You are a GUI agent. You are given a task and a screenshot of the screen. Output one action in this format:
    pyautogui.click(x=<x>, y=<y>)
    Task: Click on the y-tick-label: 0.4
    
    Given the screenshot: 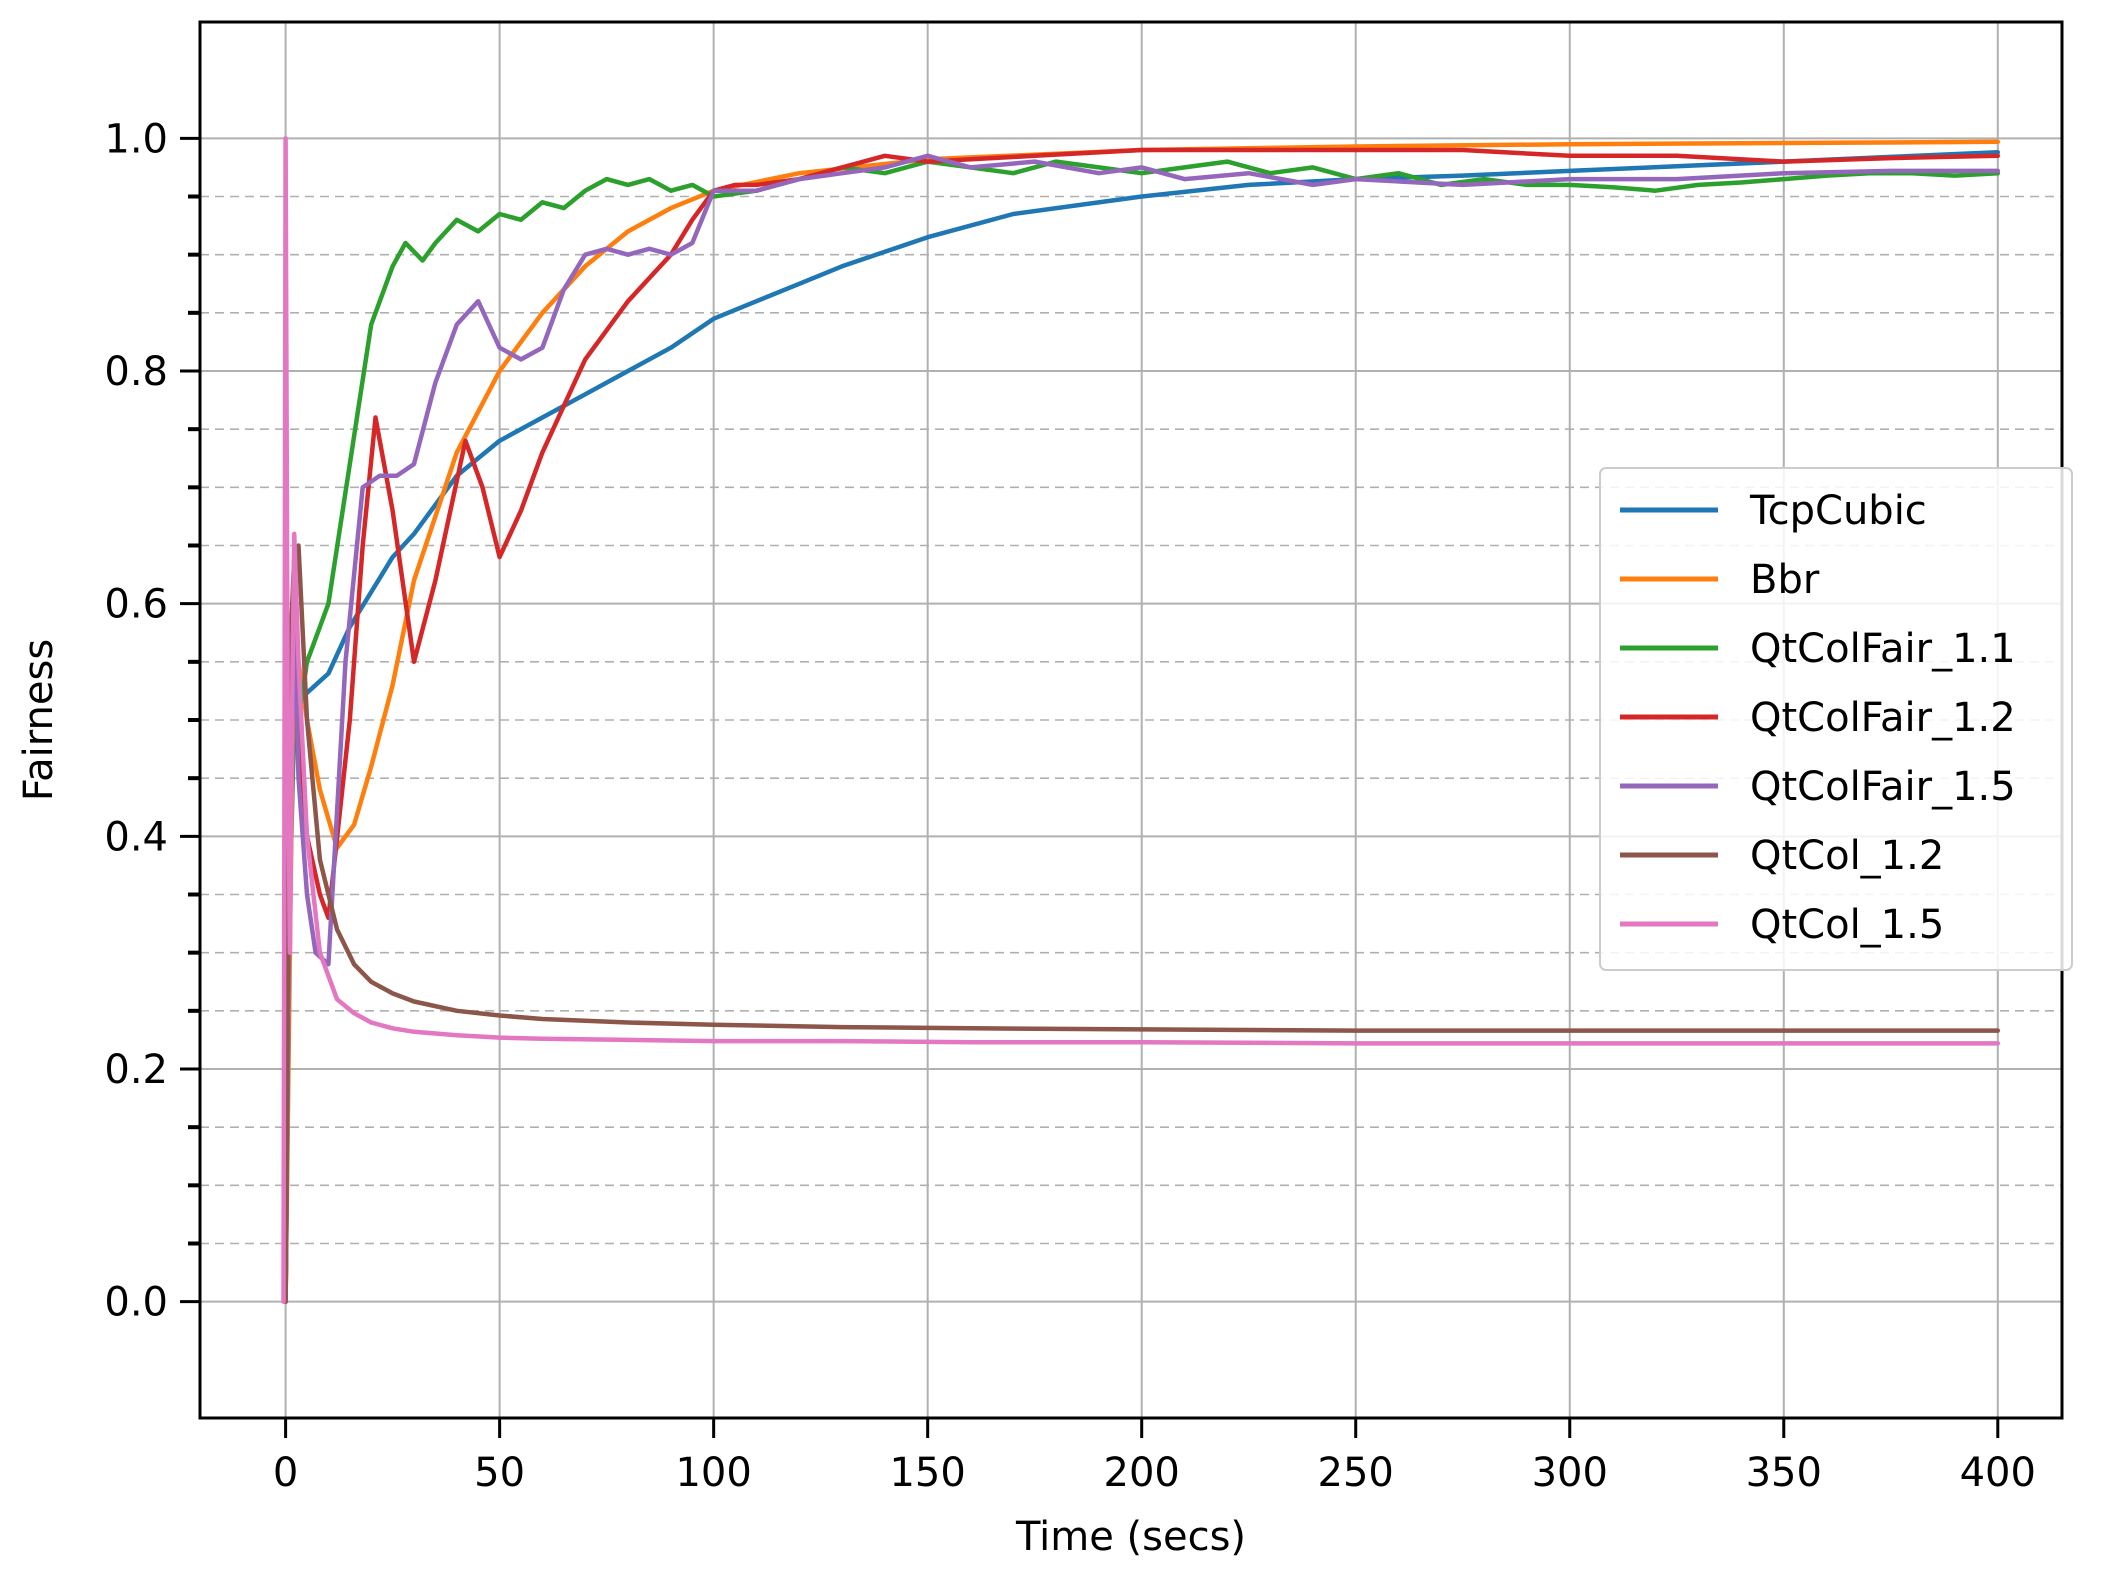 What is the action you would take?
    pyautogui.click(x=136, y=837)
    